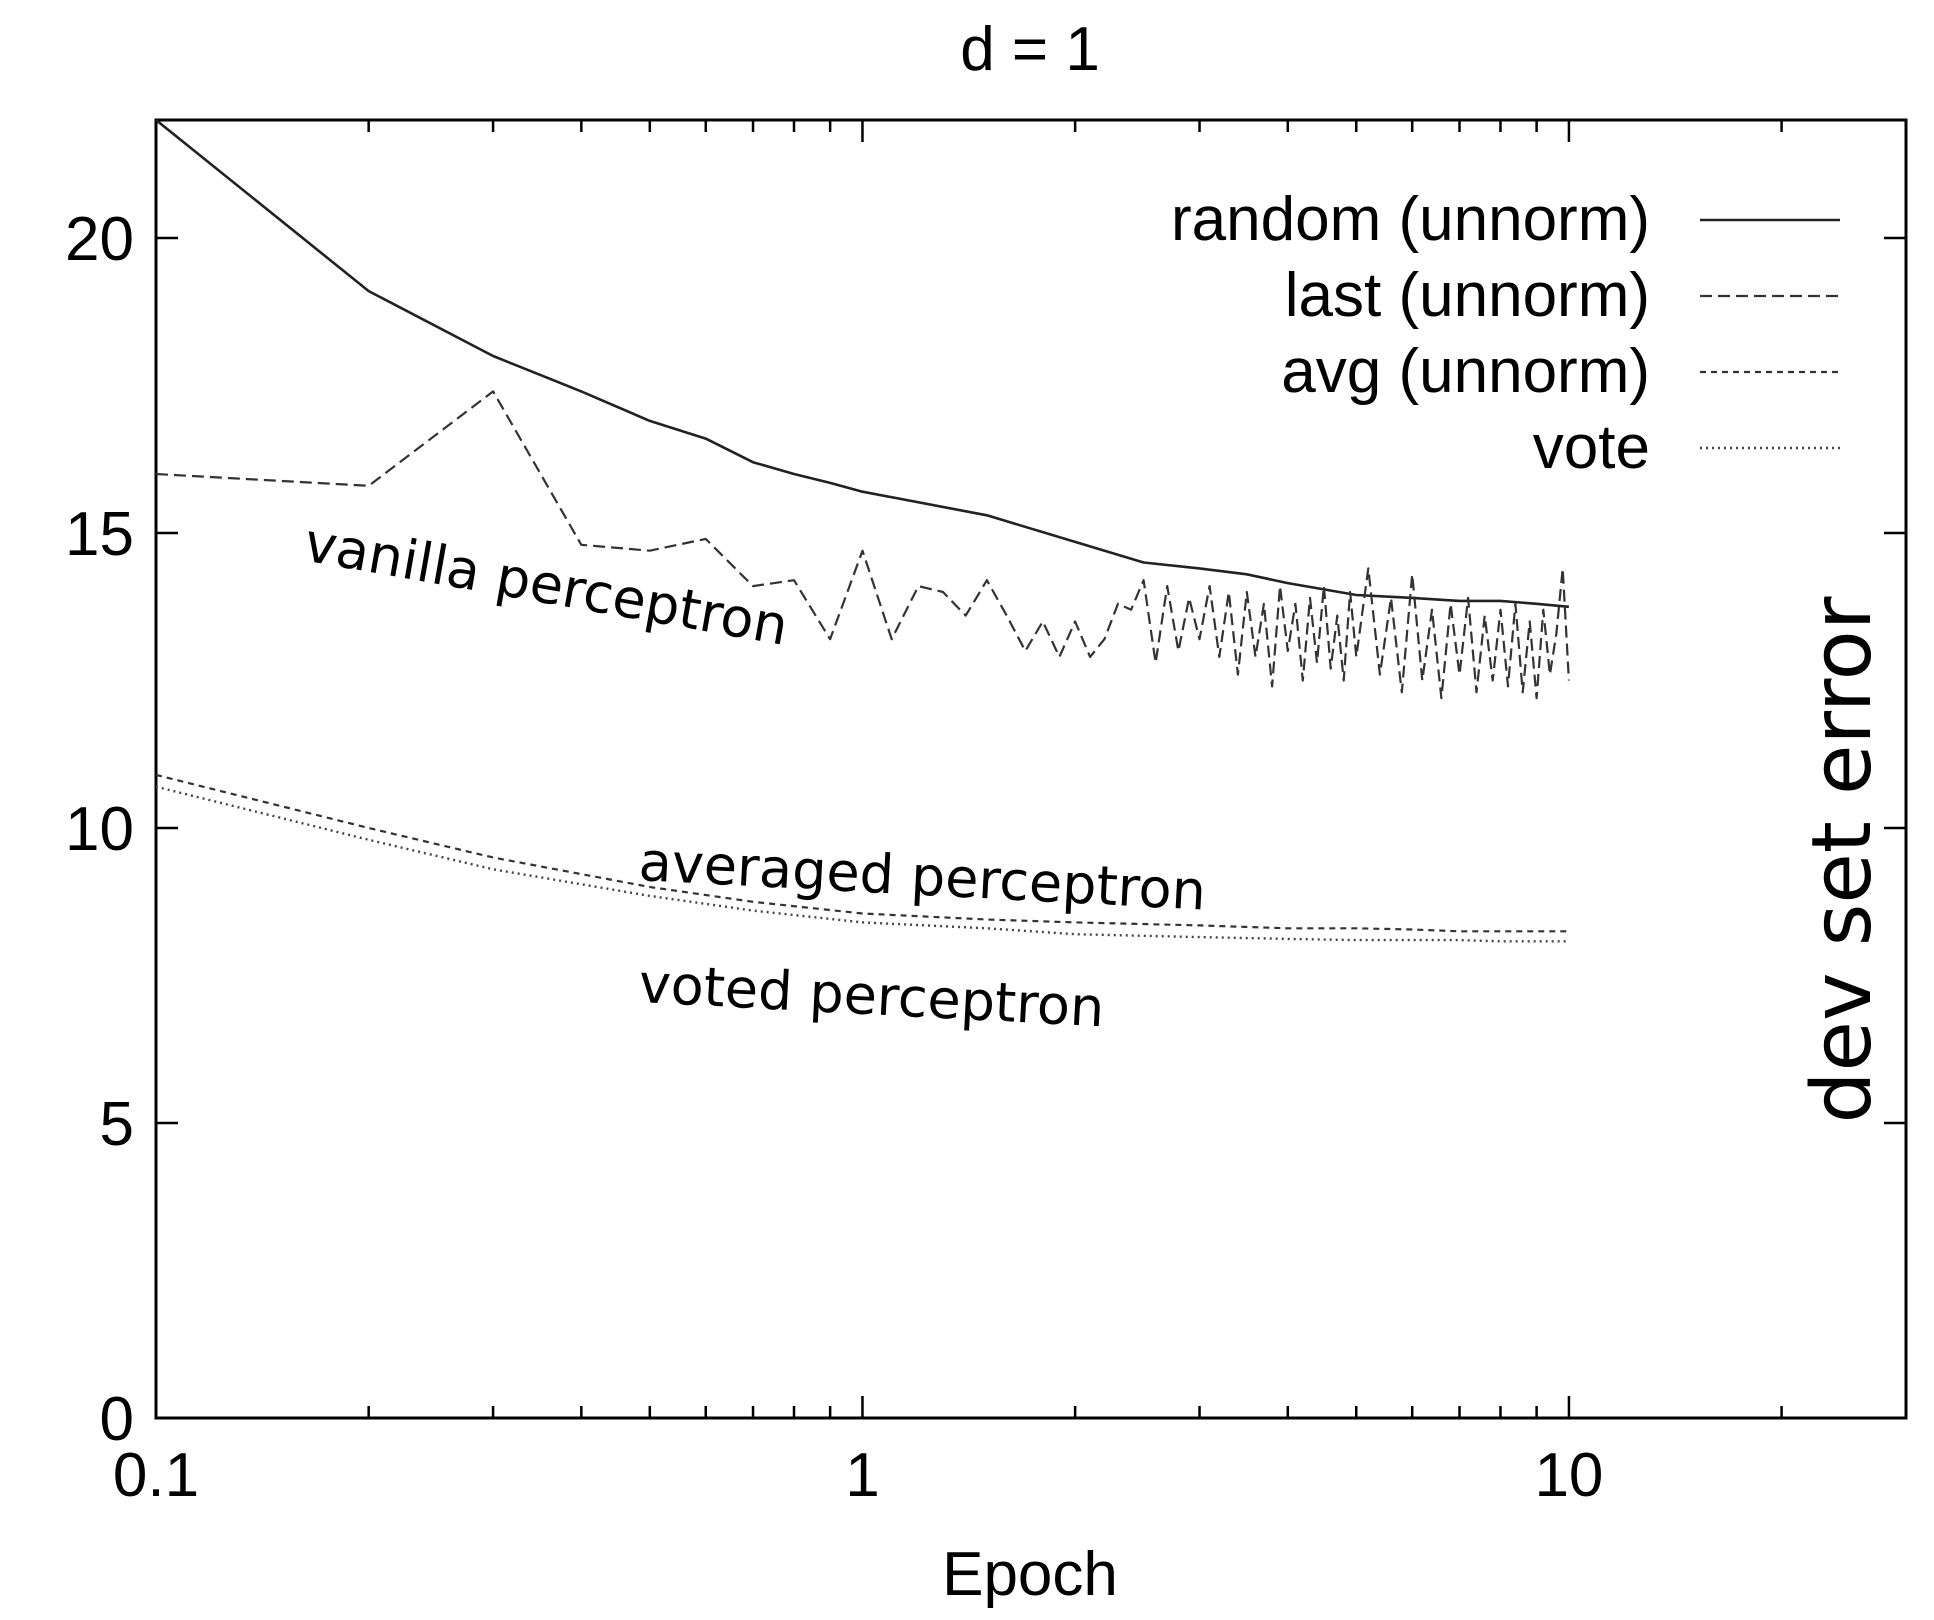  Describe the element at coordinates (1410, 219) in the screenshot. I see `legend-label: random (unnorm)` at that location.